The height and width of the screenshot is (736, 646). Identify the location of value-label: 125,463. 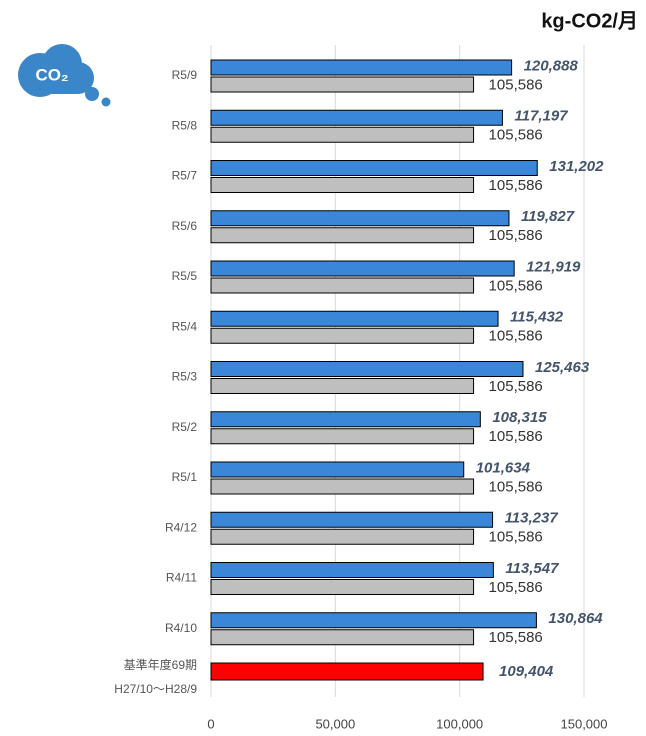
(562, 367).